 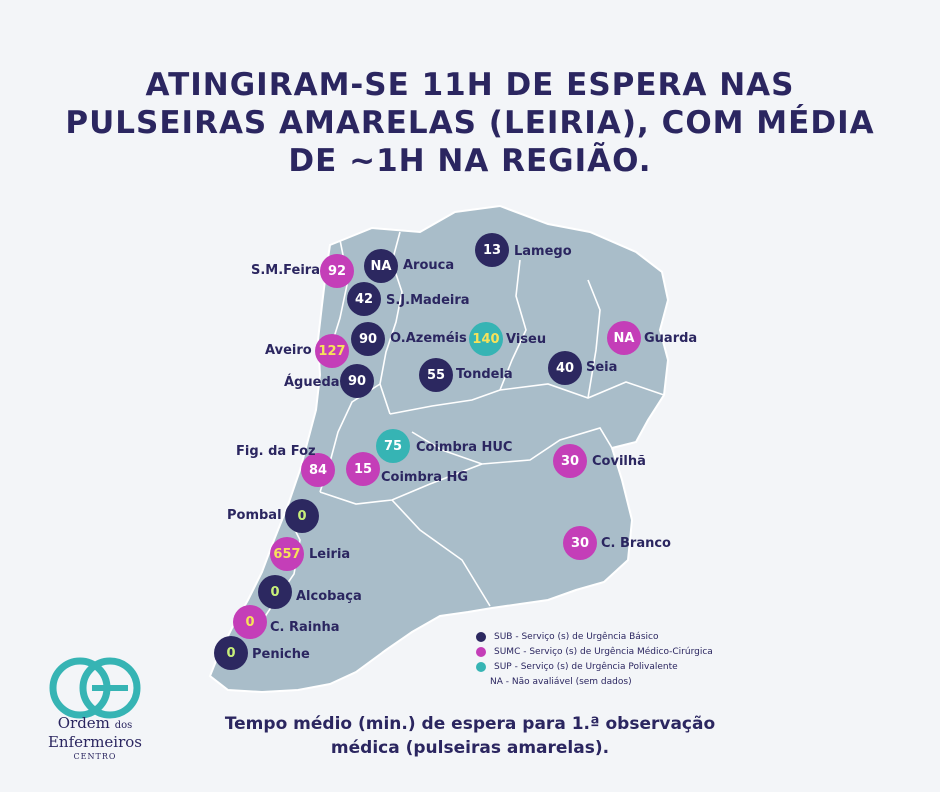 I want to click on legend-na: NA - Não avaliável (sem dados), so click(x=594, y=681).